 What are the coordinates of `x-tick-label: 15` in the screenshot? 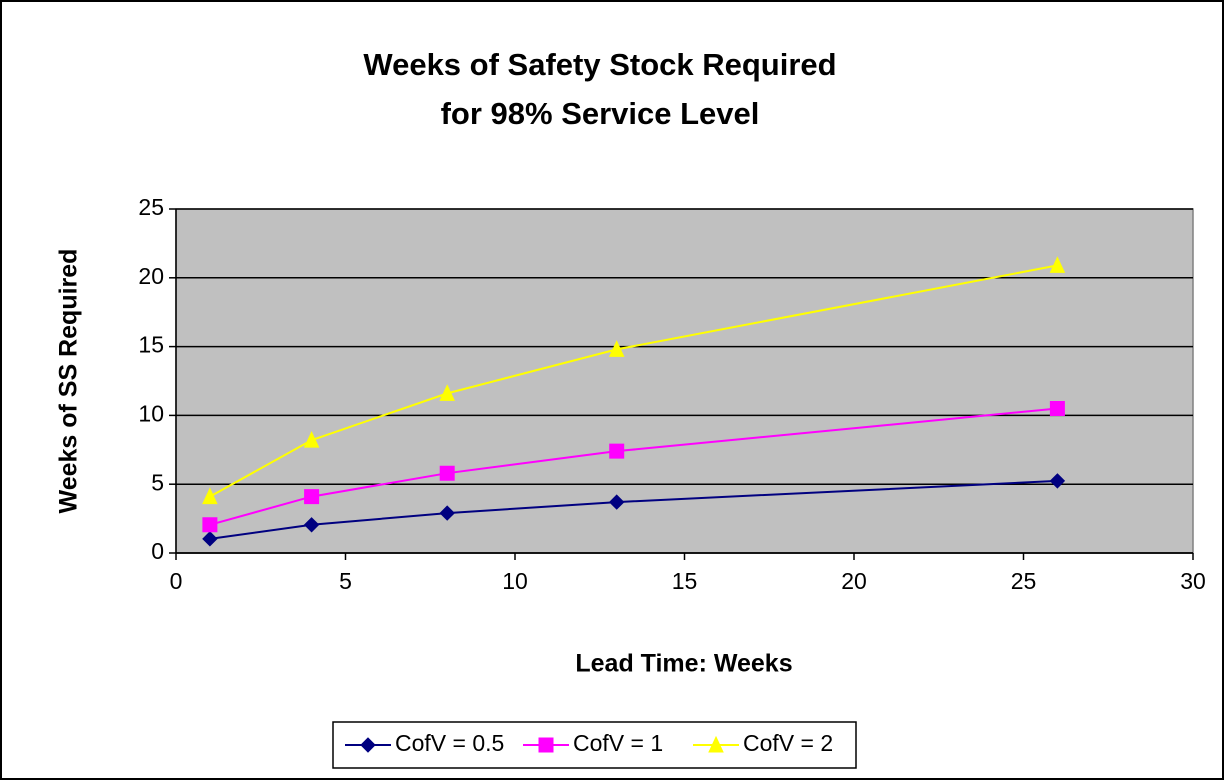 It's located at (685, 581).